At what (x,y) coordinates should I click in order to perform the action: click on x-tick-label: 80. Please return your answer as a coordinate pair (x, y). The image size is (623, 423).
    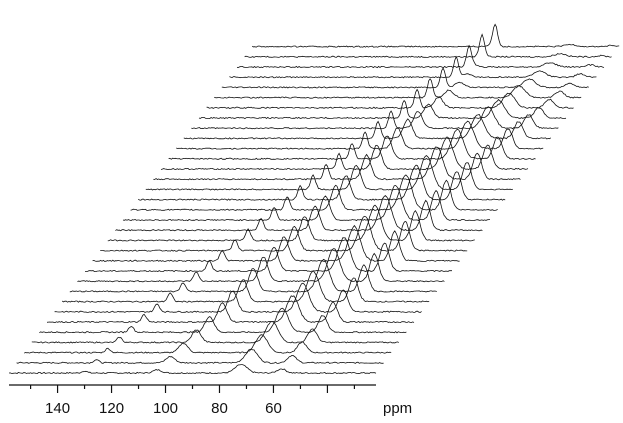
    Looking at the image, I should click on (219, 408).